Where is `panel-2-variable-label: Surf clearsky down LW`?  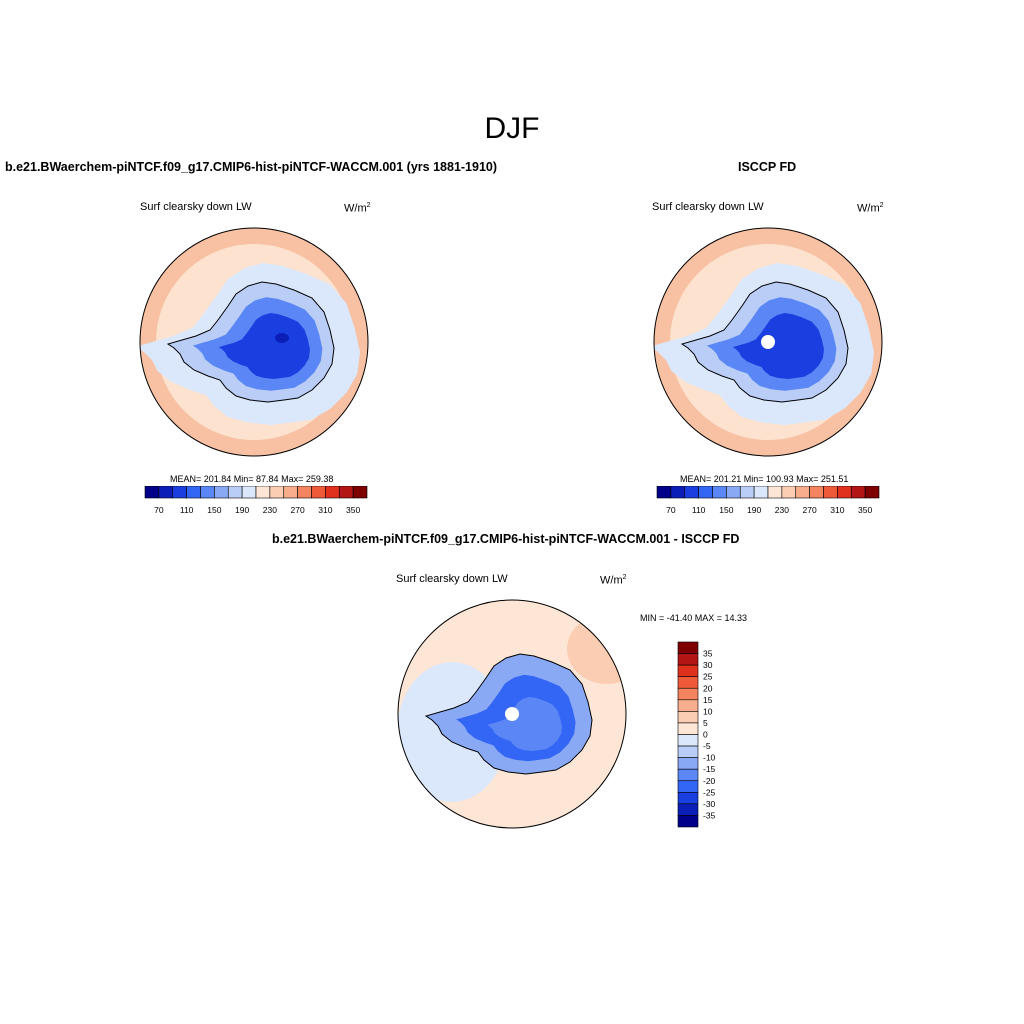
panel-2-variable-label: Surf clearsky down LW is located at coordinates (708, 207).